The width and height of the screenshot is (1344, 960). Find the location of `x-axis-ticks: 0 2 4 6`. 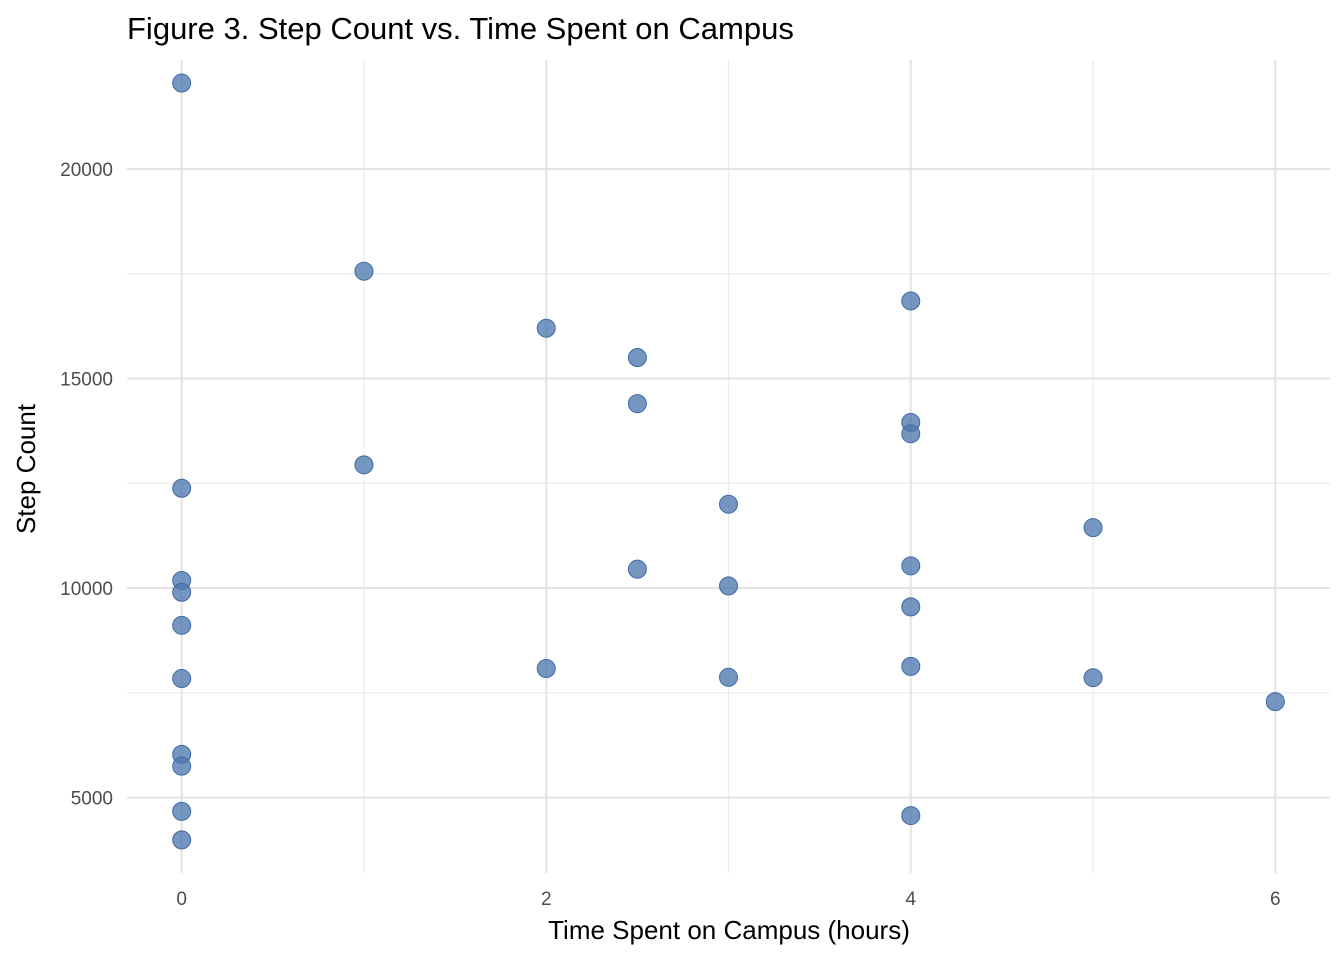

x-axis-ticks: 0 2 4 6 is located at coordinates (728, 899).